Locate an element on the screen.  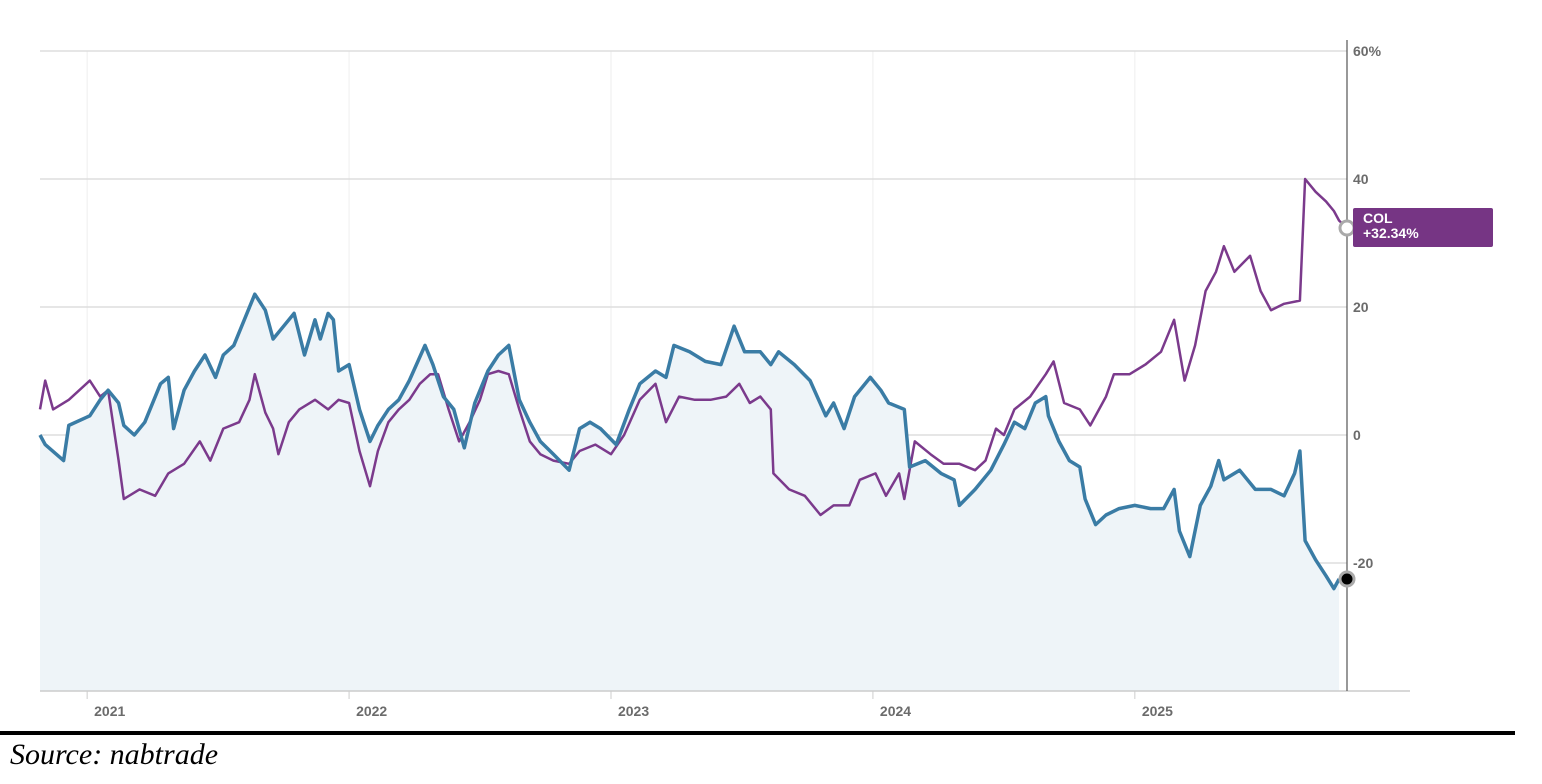
y-tick-label: 40 is located at coordinates (1361, 179).